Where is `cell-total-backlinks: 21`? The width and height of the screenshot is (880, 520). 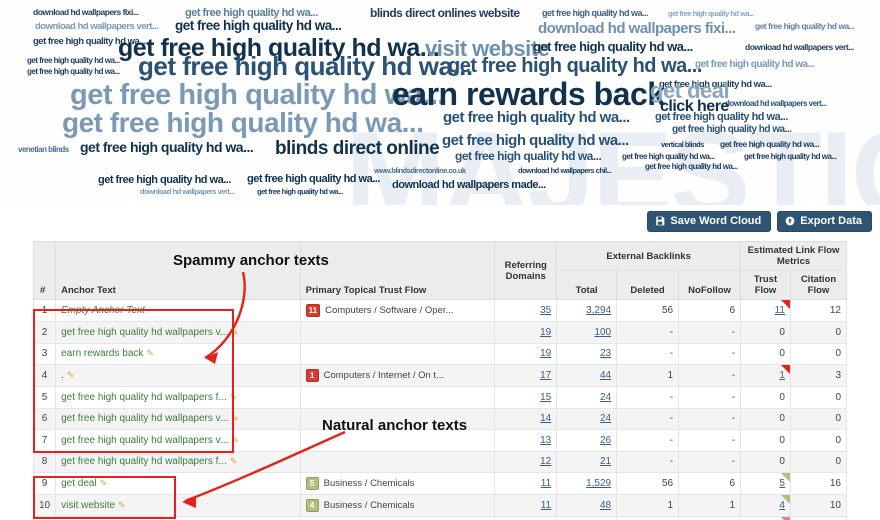 cell-total-backlinks: 21 is located at coordinates (587, 462).